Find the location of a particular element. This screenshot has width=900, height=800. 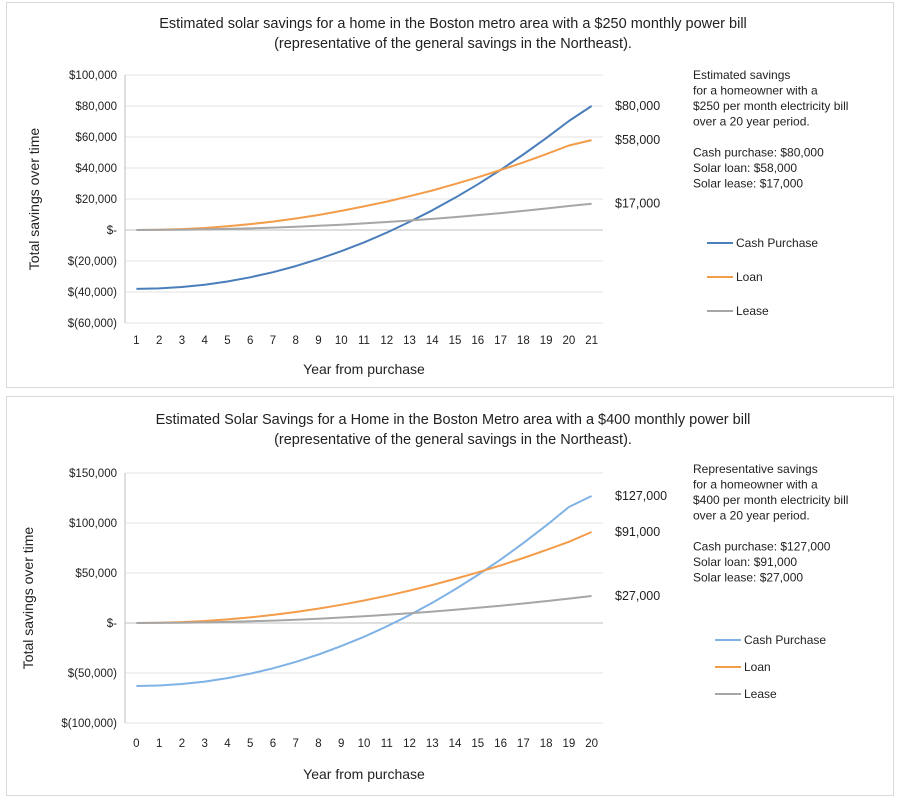

y-tick-label: $20,000 is located at coordinates (96, 200).